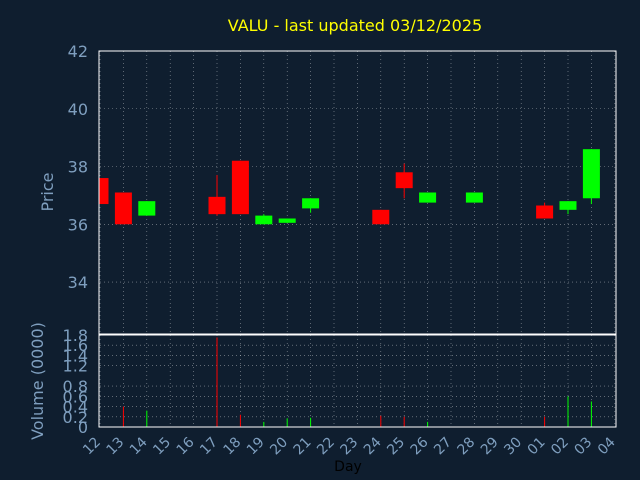  Describe the element at coordinates (348, 467) in the screenshot. I see `x-axis-label: Day` at that location.